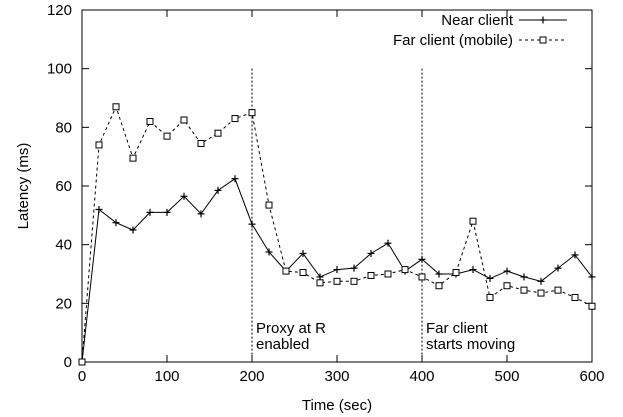  Describe the element at coordinates (68, 362) in the screenshot. I see `y-tick-label: 0` at that location.